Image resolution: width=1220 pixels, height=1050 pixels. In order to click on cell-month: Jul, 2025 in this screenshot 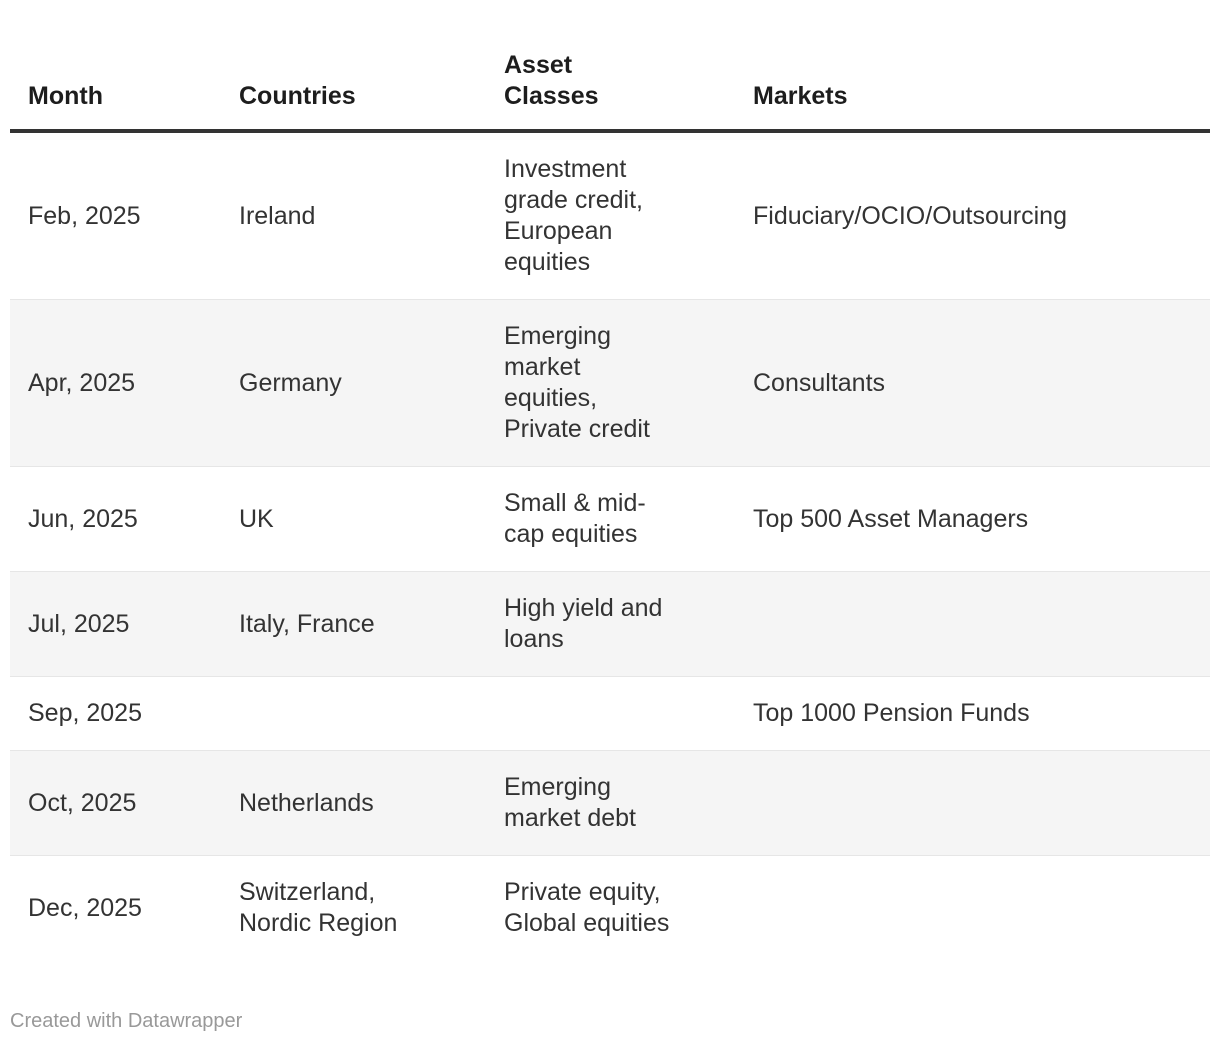, I will do `click(79, 623)`.